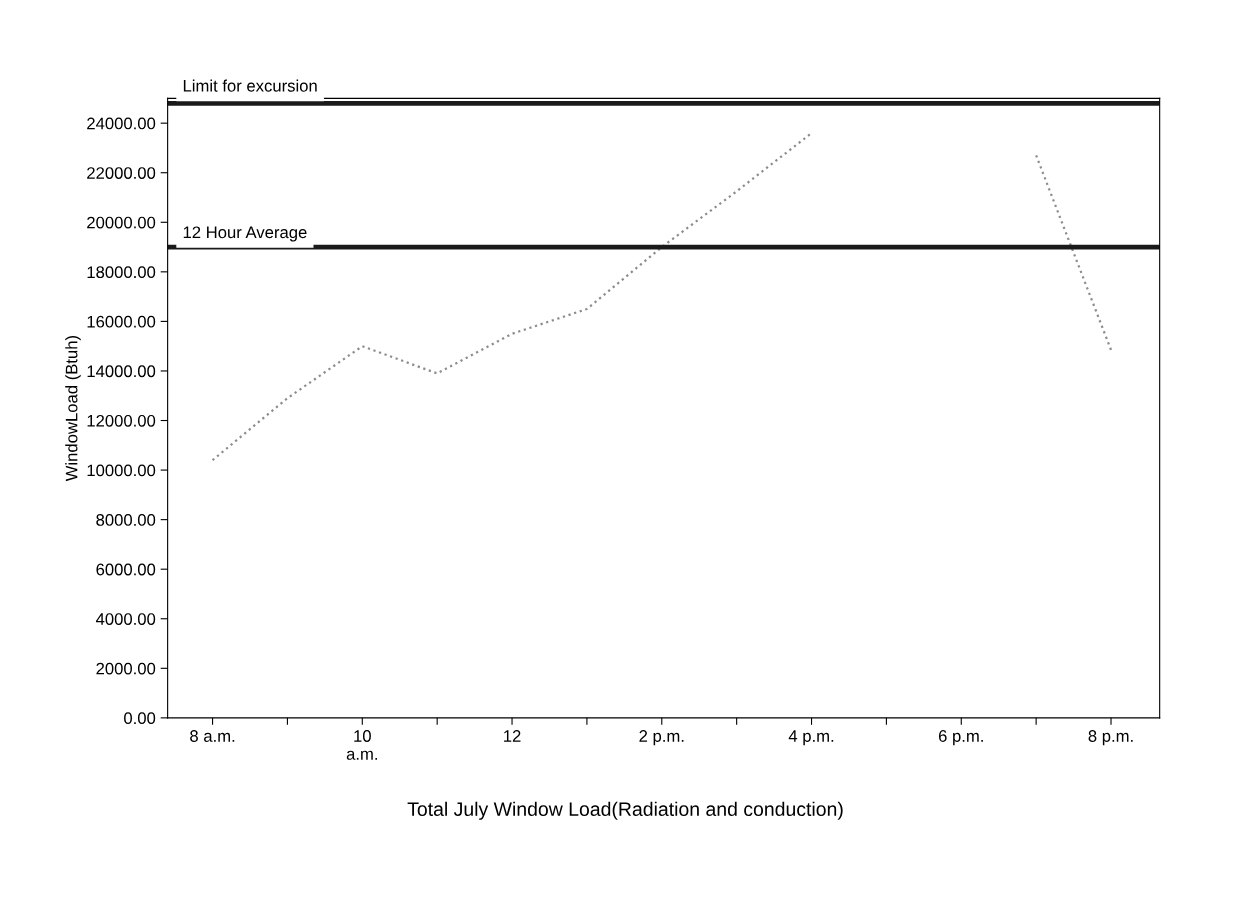 The image size is (1251, 911). Describe the element at coordinates (126, 569) in the screenshot. I see `y-tick-label: 6000.00` at that location.